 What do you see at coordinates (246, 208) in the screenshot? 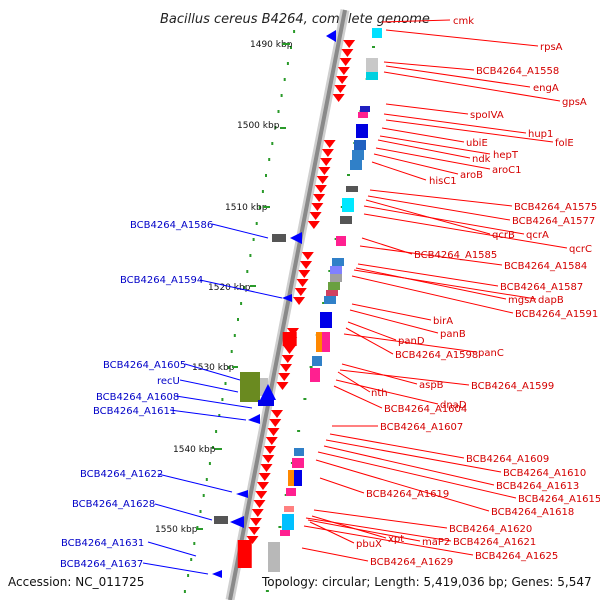
I see `kbp-label: 1510 kbp` at bounding box center [246, 208].